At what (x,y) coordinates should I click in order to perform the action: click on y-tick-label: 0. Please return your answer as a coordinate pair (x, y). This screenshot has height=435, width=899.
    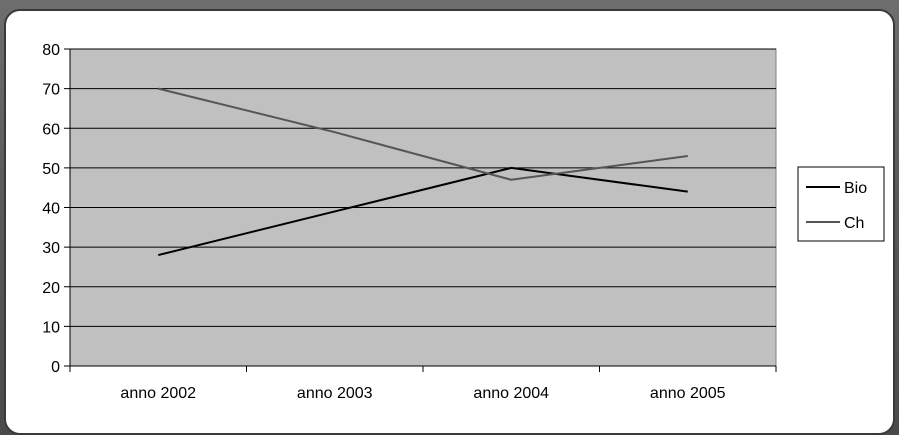
    Looking at the image, I should click on (55, 367).